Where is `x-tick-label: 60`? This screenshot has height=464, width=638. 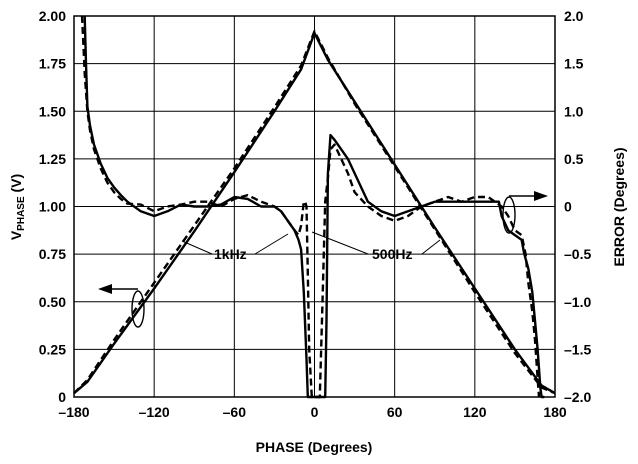 x-tick-label: 60 is located at coordinates (395, 412).